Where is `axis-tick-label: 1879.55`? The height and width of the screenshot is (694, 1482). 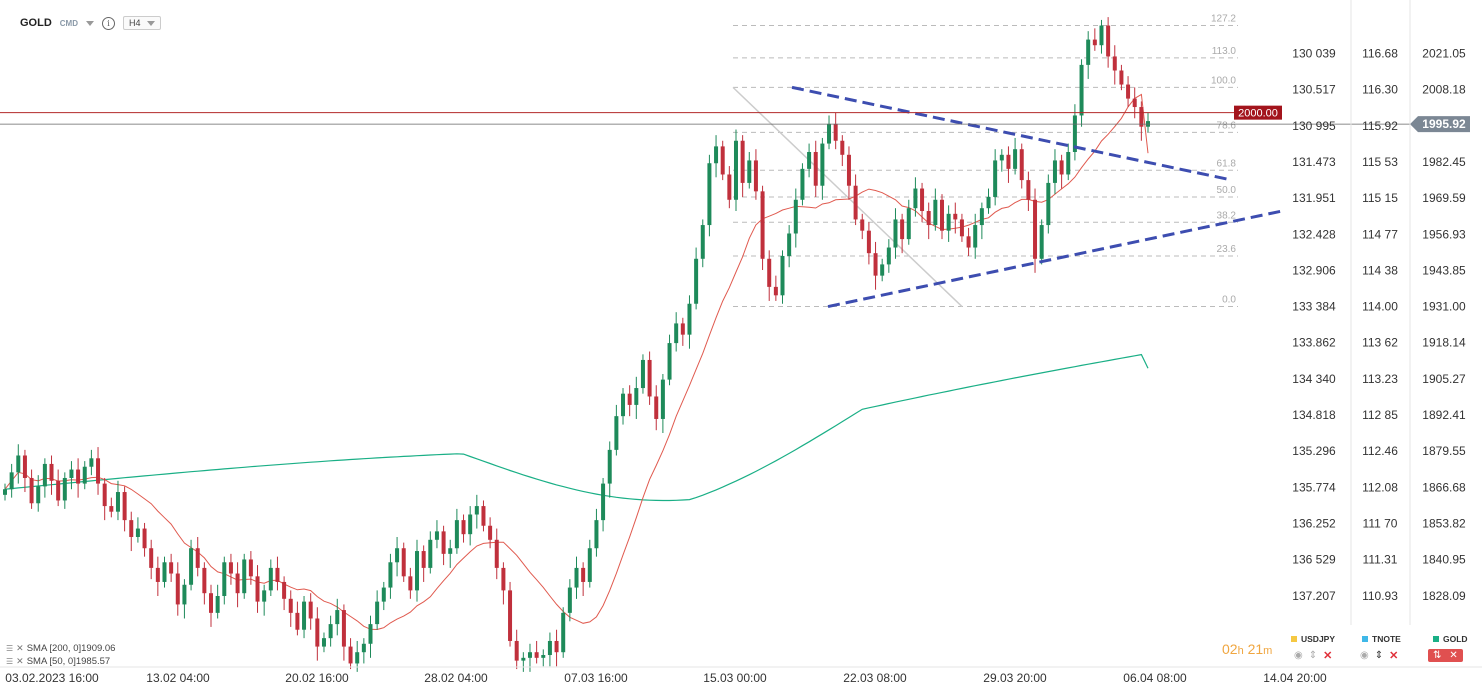 axis-tick-label: 1879.55 is located at coordinates (1444, 451).